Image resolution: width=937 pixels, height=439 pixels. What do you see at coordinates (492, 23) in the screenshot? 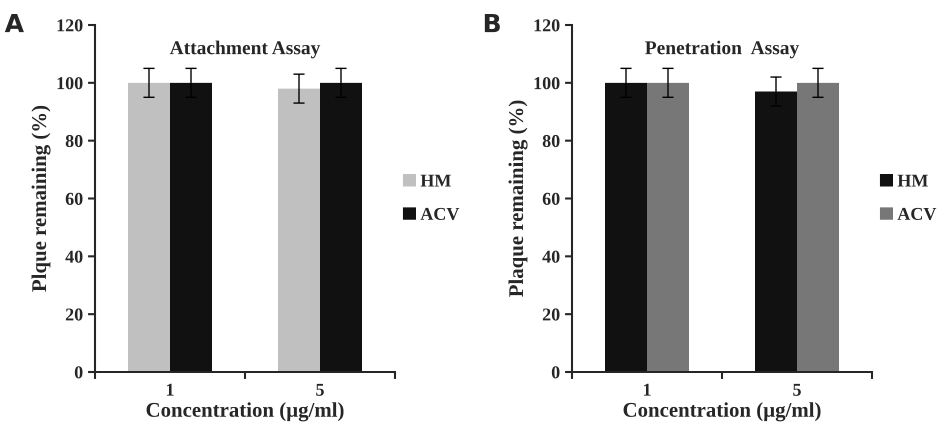
I see `text: B` at bounding box center [492, 23].